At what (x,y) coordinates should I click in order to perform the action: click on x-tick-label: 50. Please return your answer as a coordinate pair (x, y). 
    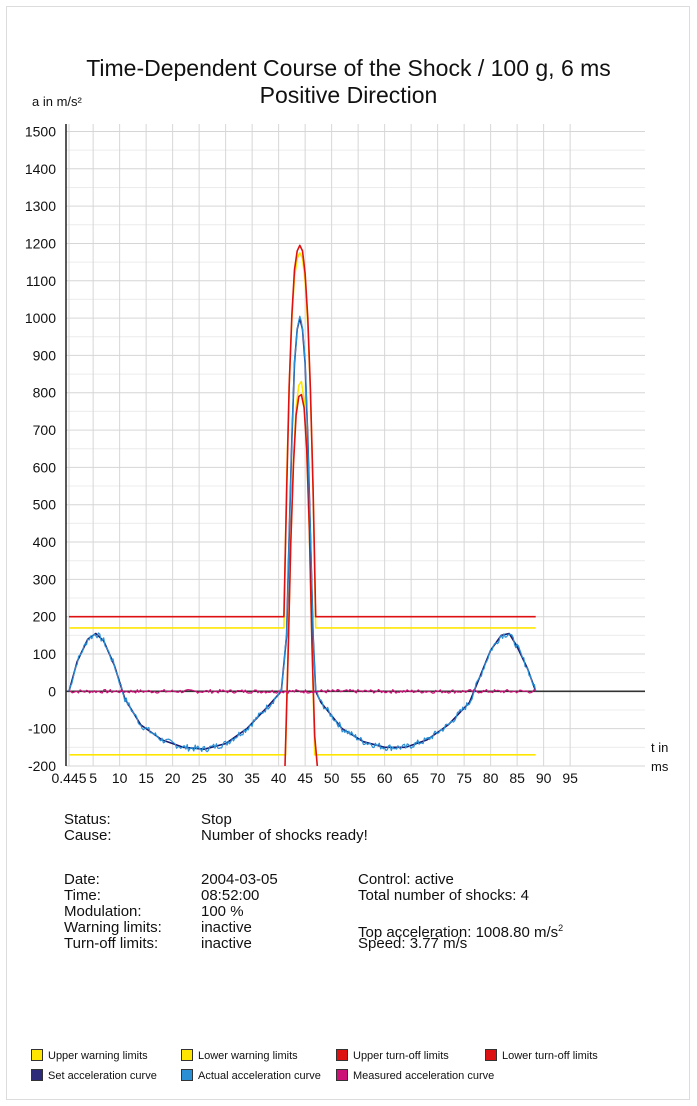
    Looking at the image, I should click on (332, 778).